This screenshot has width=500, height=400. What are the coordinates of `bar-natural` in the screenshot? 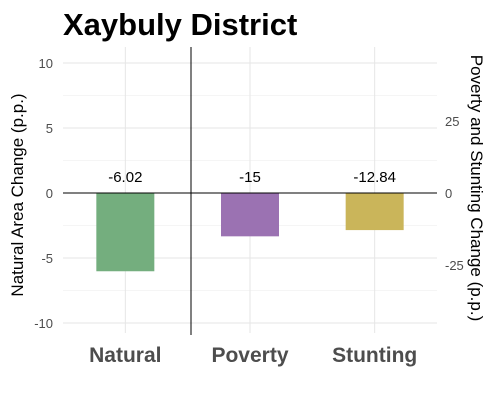 It's located at (125, 232).